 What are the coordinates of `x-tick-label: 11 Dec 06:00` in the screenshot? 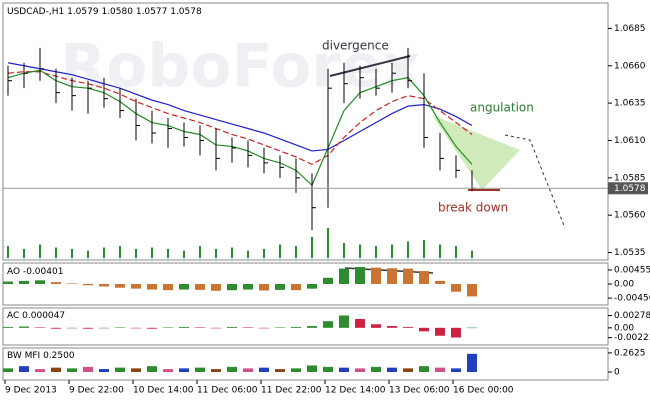 It's located at (227, 391).